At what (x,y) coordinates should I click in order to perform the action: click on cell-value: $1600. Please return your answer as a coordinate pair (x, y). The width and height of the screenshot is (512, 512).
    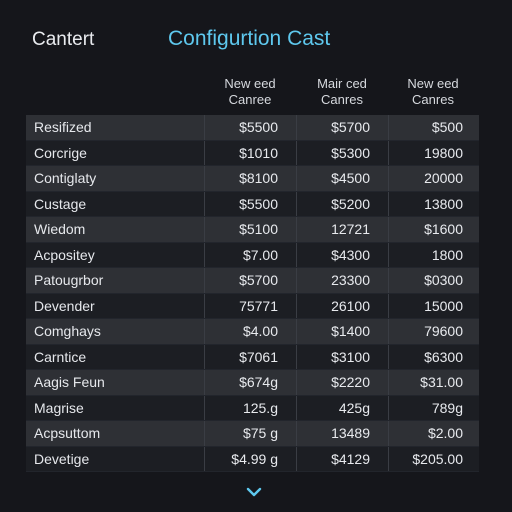
    Looking at the image, I should click on (443, 229).